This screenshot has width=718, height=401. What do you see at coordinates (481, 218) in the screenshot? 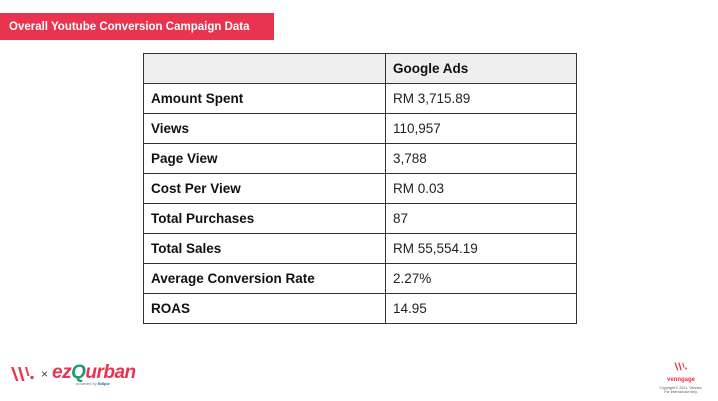
I see `metric-value: 87` at bounding box center [481, 218].